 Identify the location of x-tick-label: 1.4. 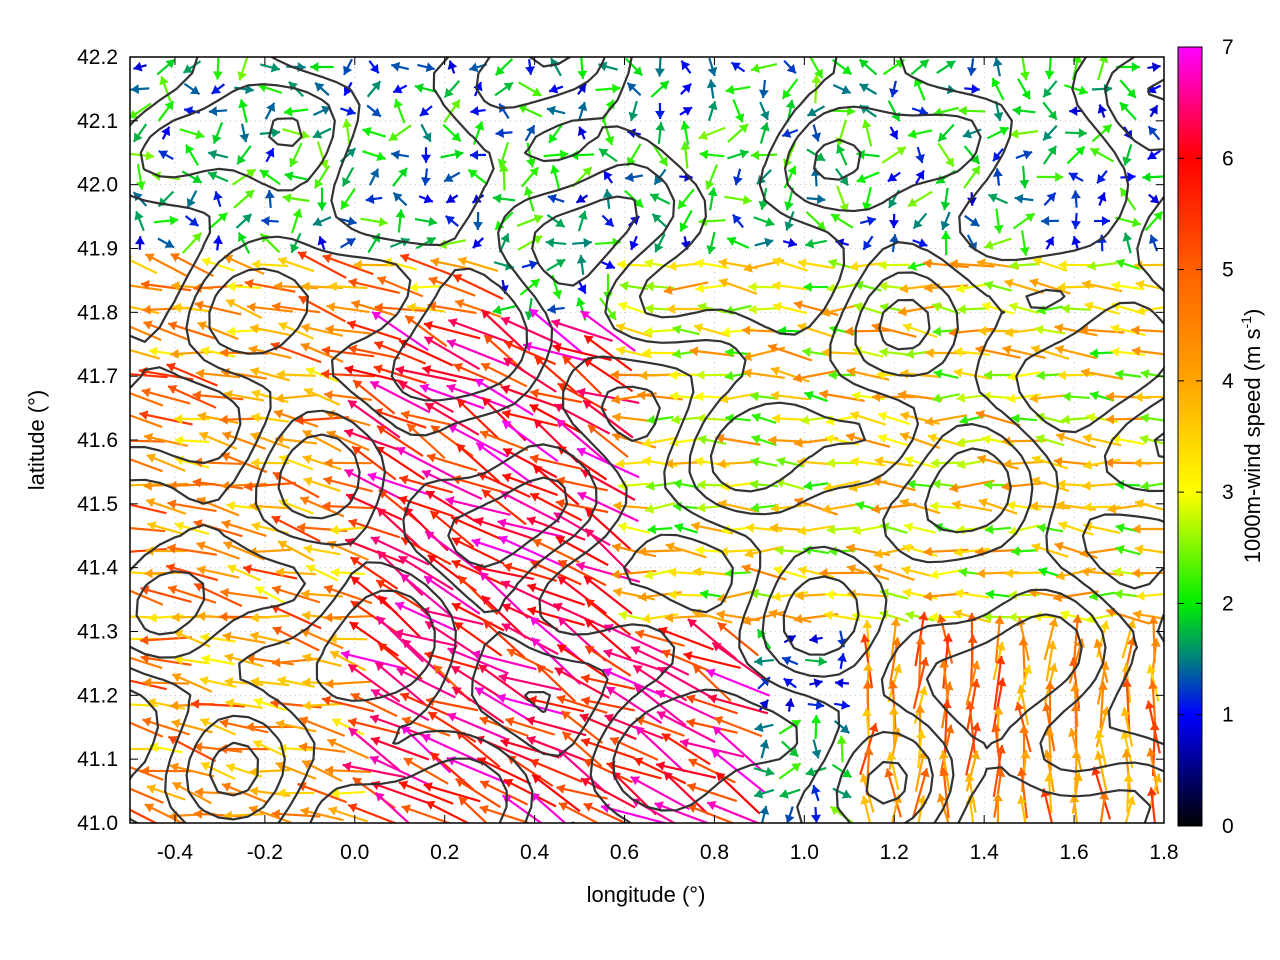
(985, 852).